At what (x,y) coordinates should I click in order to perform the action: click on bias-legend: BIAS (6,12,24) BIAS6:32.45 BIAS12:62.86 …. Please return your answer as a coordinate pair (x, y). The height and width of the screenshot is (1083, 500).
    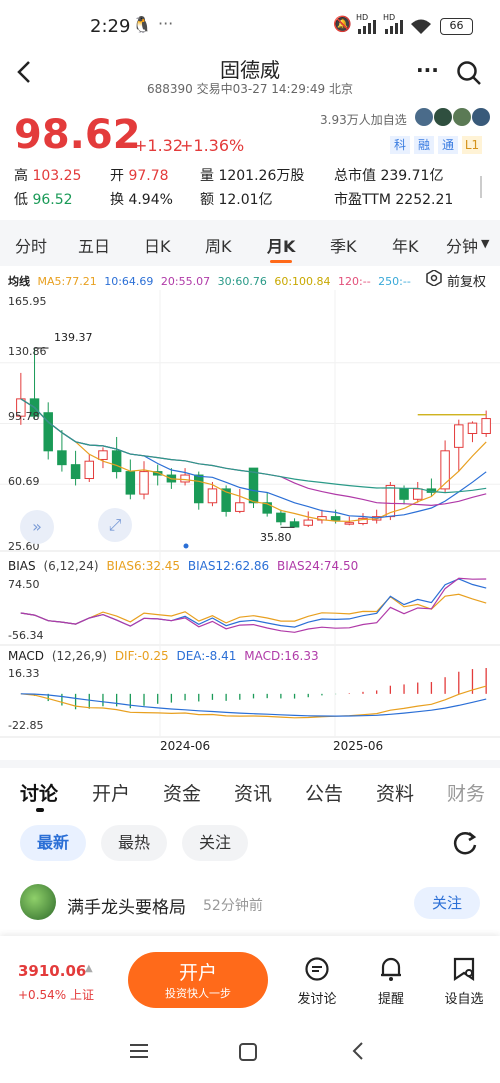
    Looking at the image, I should click on (183, 566).